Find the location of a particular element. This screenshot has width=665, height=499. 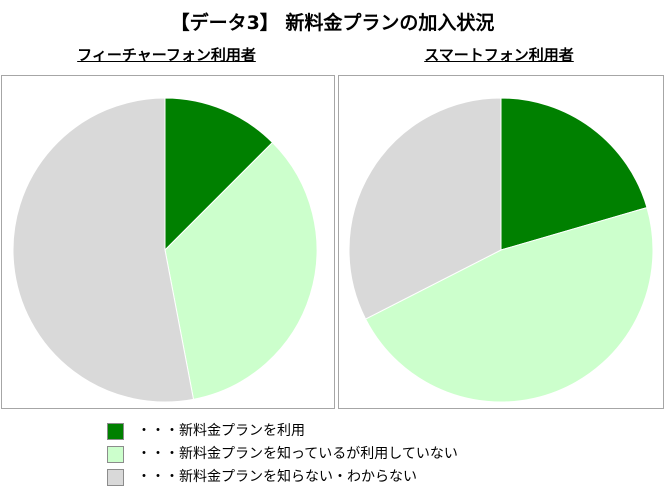

legend-label-unknown: ・・・新料金プランを知らない・わからない is located at coordinates (277, 477).